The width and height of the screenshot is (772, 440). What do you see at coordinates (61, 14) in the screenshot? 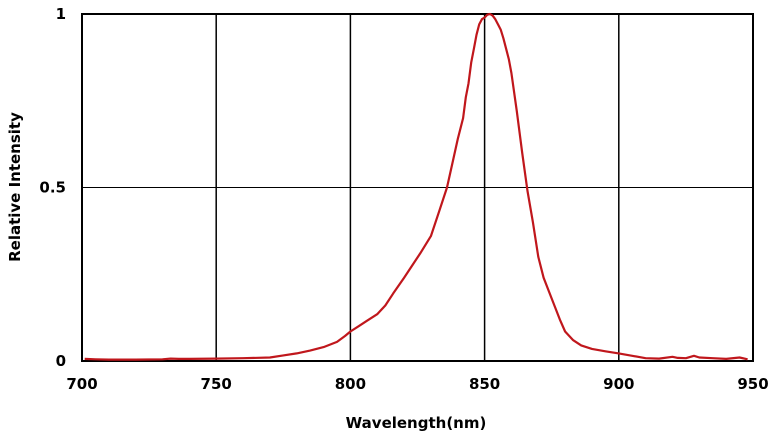
I see `y-tick-label: 1` at bounding box center [61, 14].